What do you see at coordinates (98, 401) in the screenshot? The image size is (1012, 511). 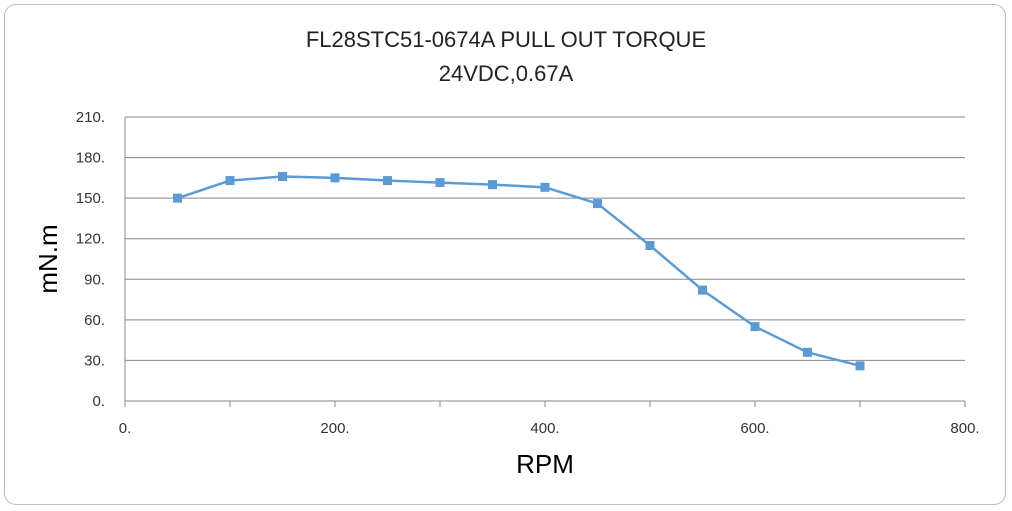 I see `y-tick-label: 0.` at bounding box center [98, 401].